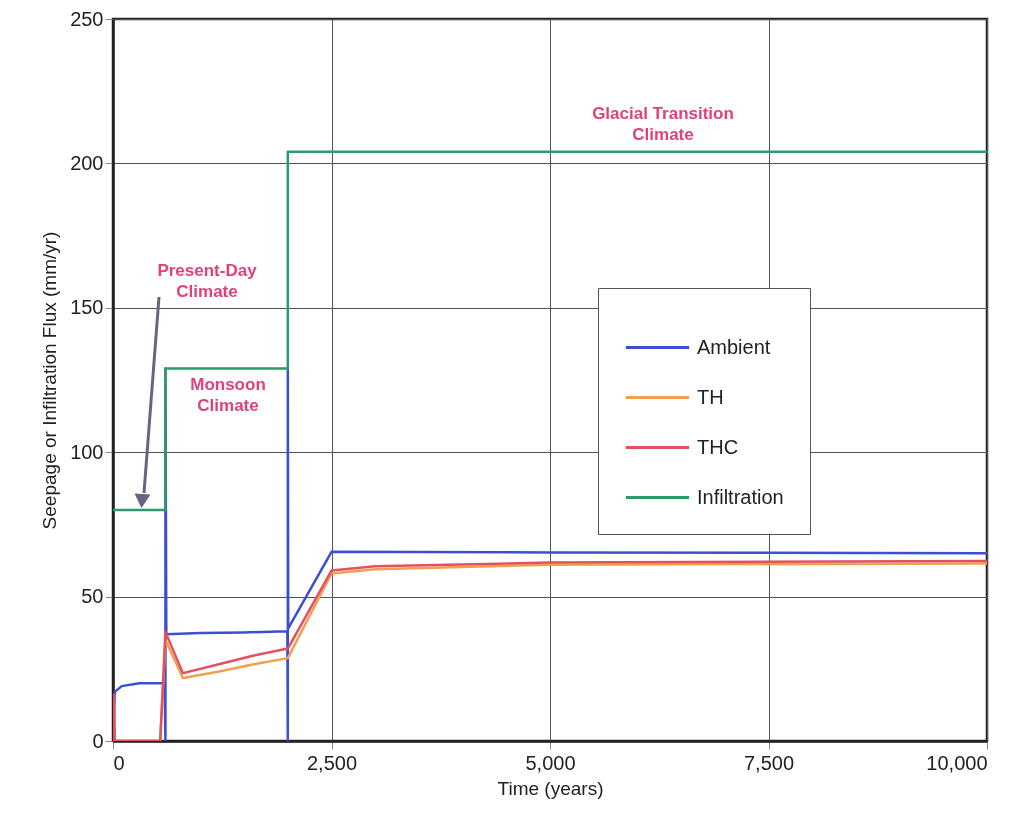 This screenshot has width=1033, height=814. I want to click on x-tick-label: 0, so click(119, 762).